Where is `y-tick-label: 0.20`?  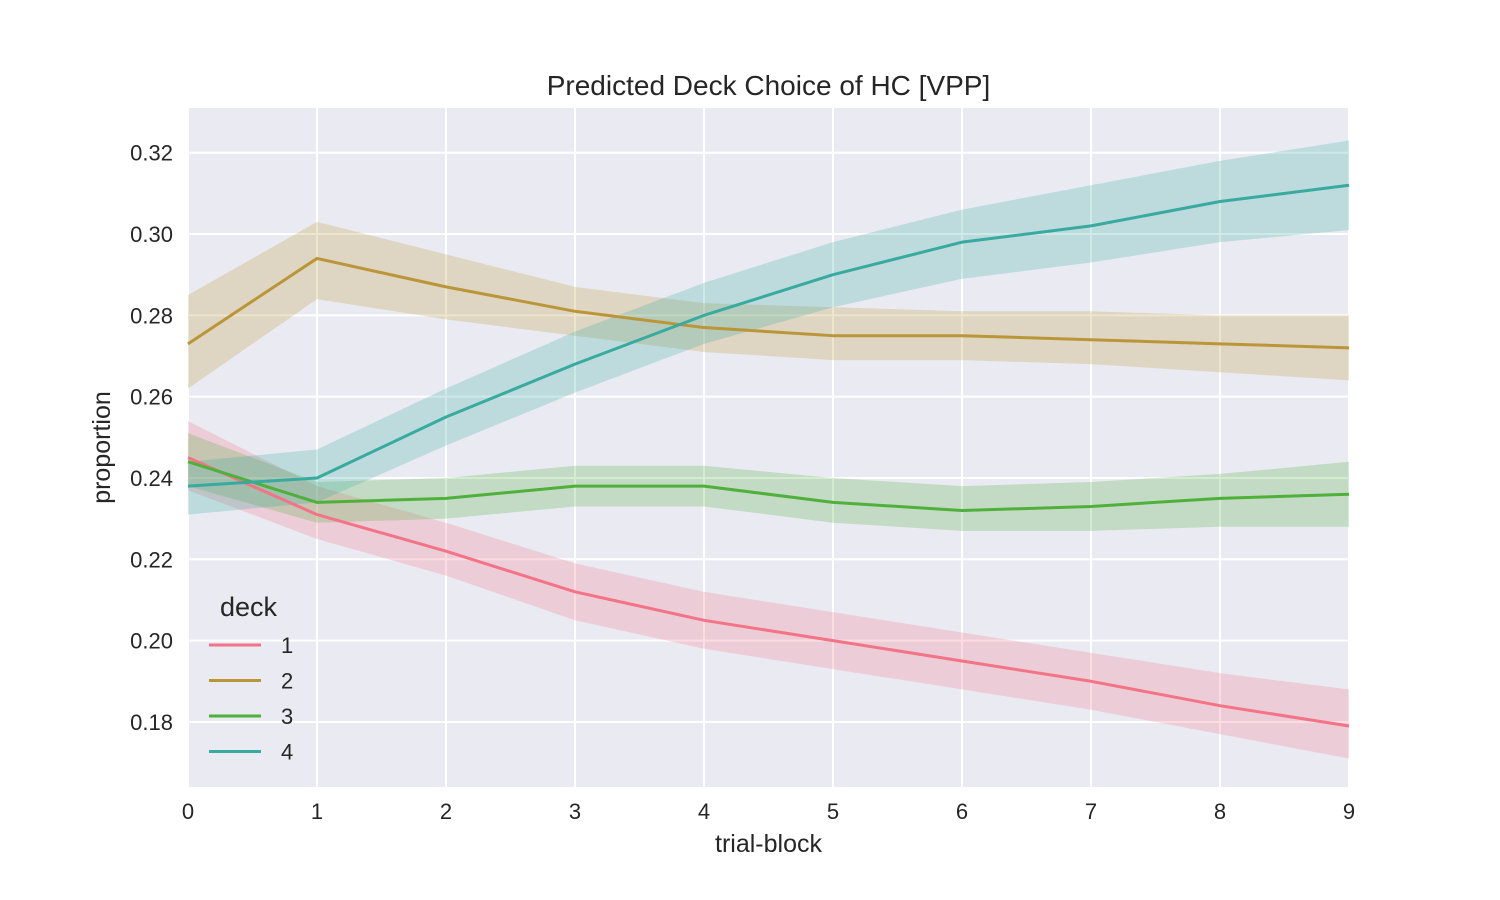
y-tick-label: 0.20 is located at coordinates (151, 641).